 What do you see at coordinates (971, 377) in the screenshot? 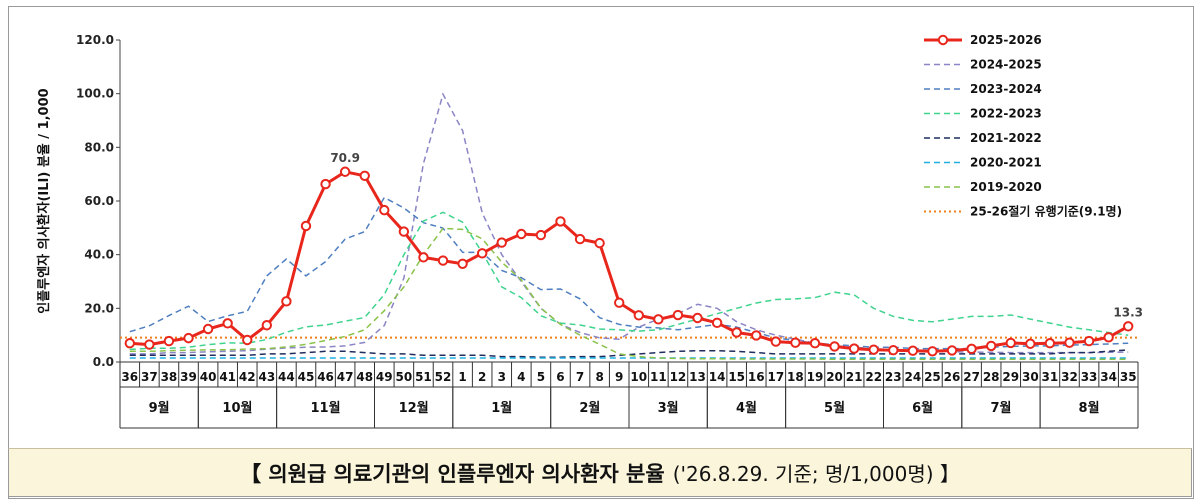
I see `x-tick-label: 27` at bounding box center [971, 377].